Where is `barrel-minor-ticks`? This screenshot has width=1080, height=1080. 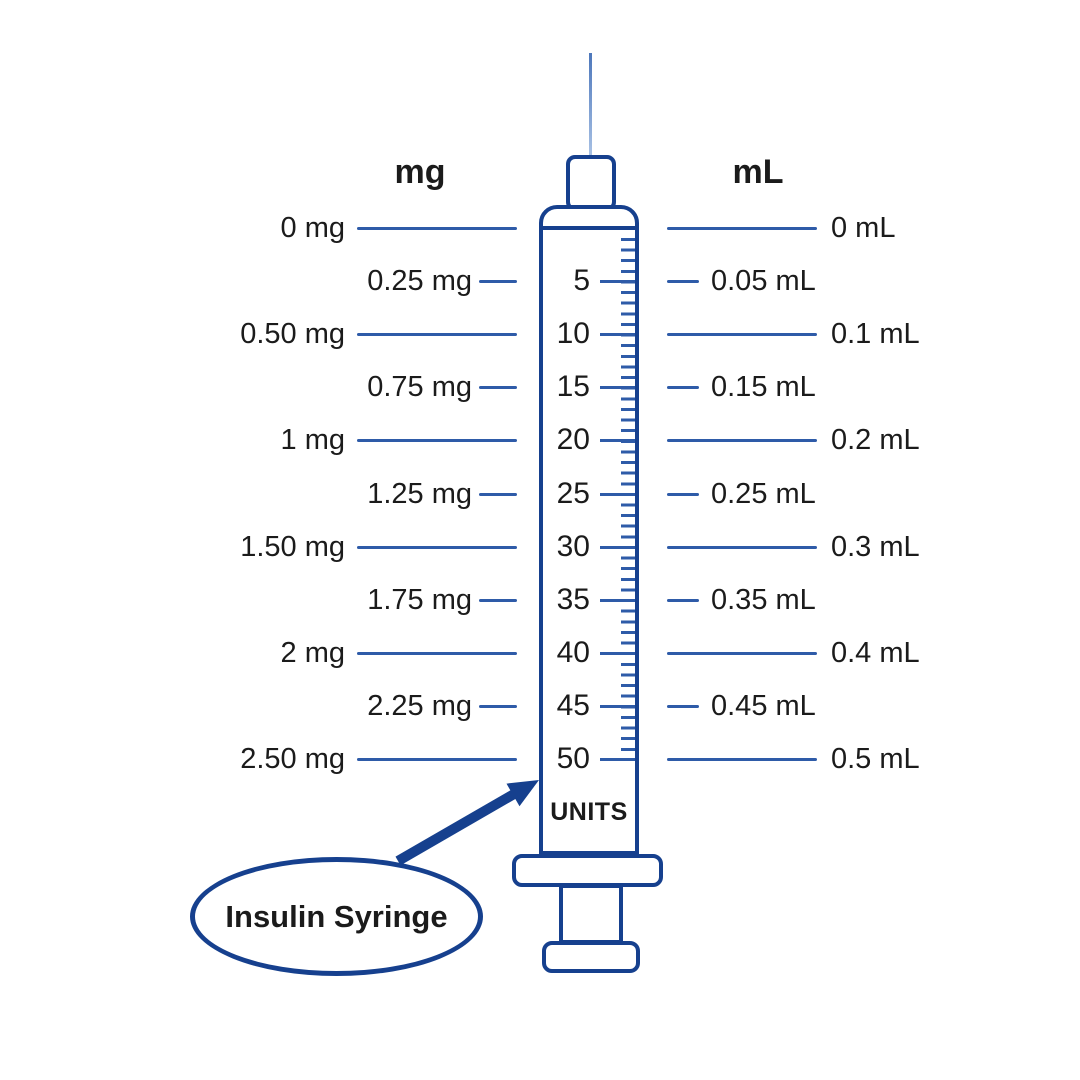 barrel-minor-ticks is located at coordinates (628, 498).